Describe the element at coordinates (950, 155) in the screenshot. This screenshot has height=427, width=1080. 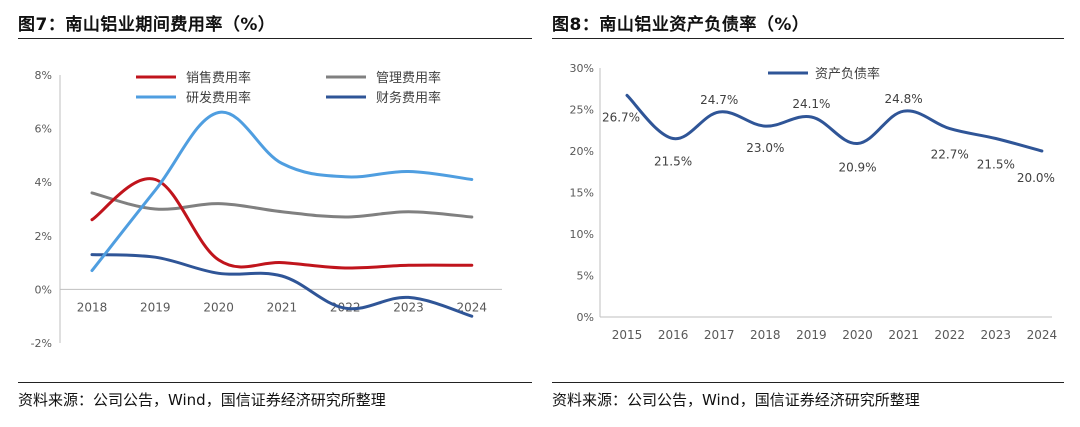
I see `data-label: 22.7%` at that location.